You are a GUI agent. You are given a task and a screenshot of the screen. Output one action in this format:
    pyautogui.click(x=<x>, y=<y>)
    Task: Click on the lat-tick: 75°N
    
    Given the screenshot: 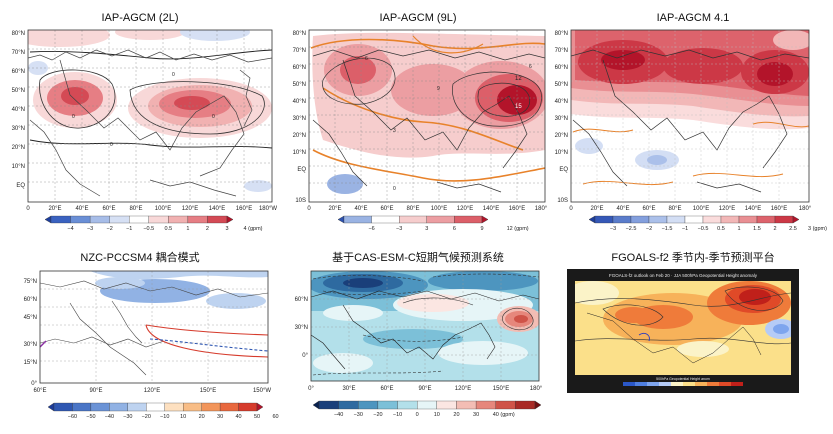 What is the action you would take?
    pyautogui.click(x=30, y=282)
    